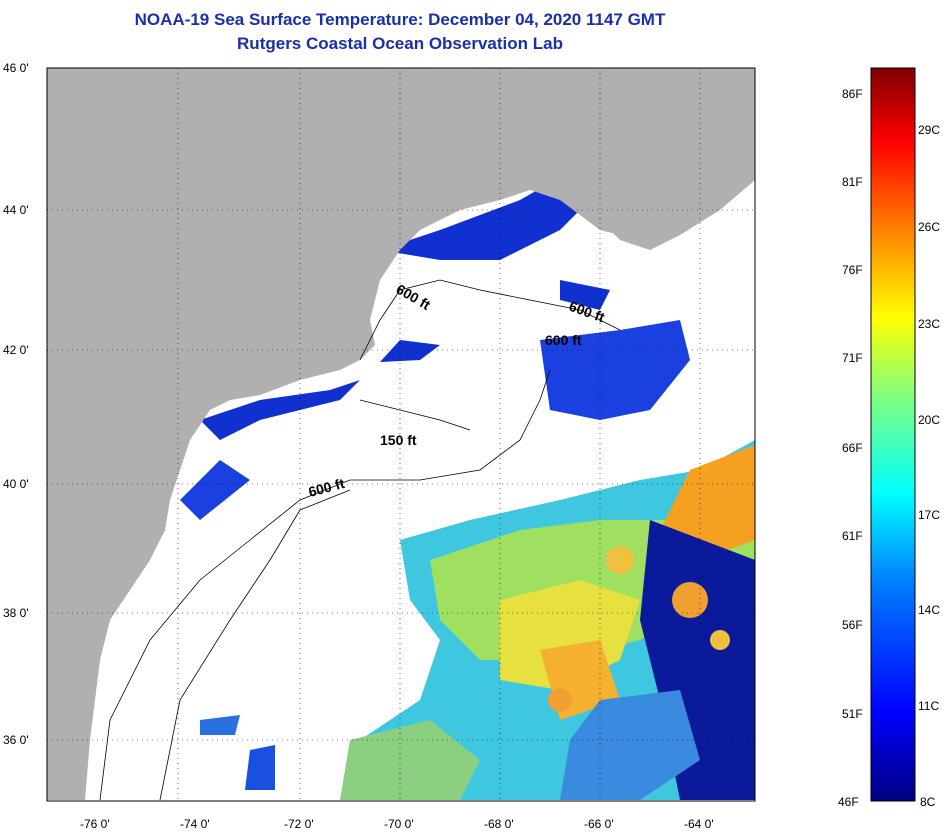 Image resolution: width=944 pixels, height=832 pixels. What do you see at coordinates (563, 340) in the screenshot?
I see `contour-label-3: 600 ft` at bounding box center [563, 340].